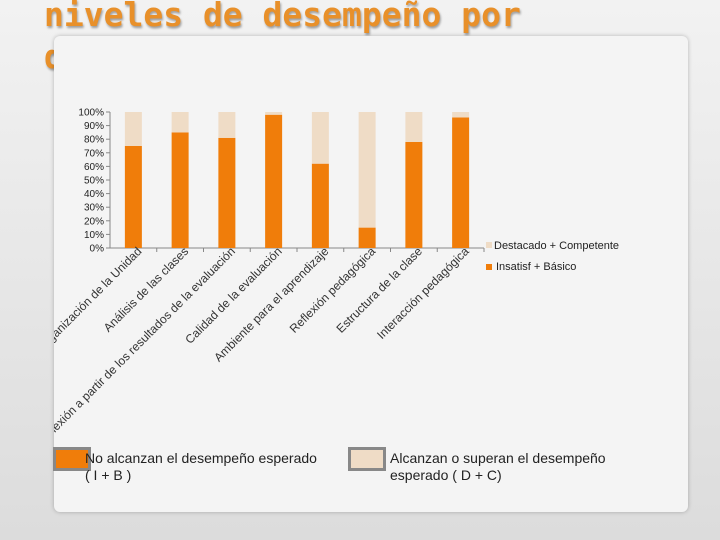 Image resolution: width=720 pixels, height=540 pixels. Describe the element at coordinates (498, 458) in the screenshot. I see `note-high-line1: Alcanzan o superan el desempeño` at that location.